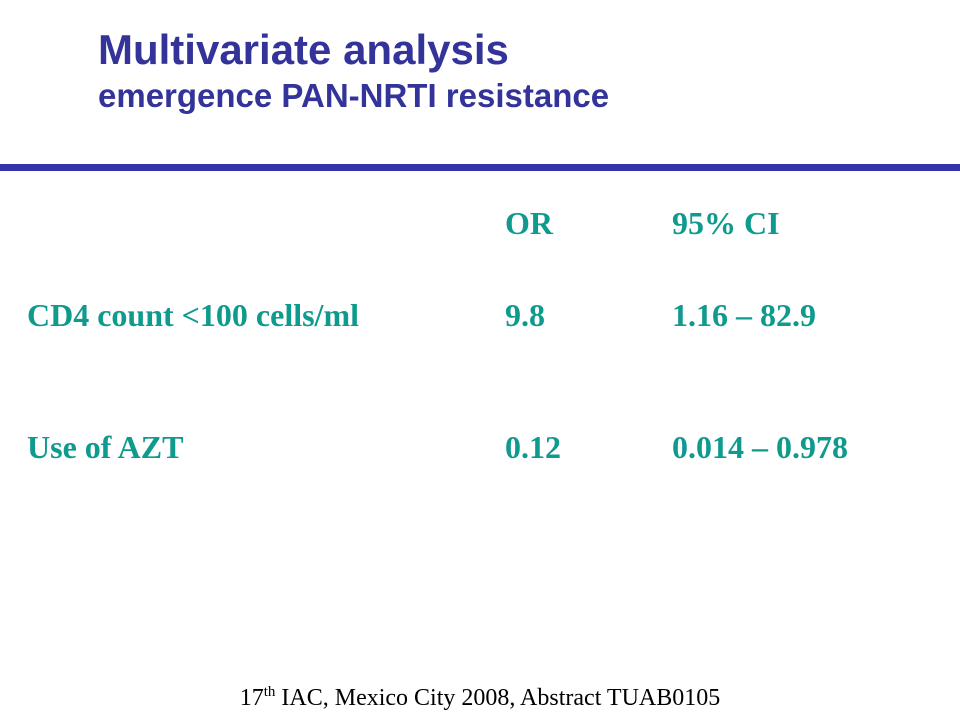  I want to click on row-cd4-or: 9.8, so click(525, 315).